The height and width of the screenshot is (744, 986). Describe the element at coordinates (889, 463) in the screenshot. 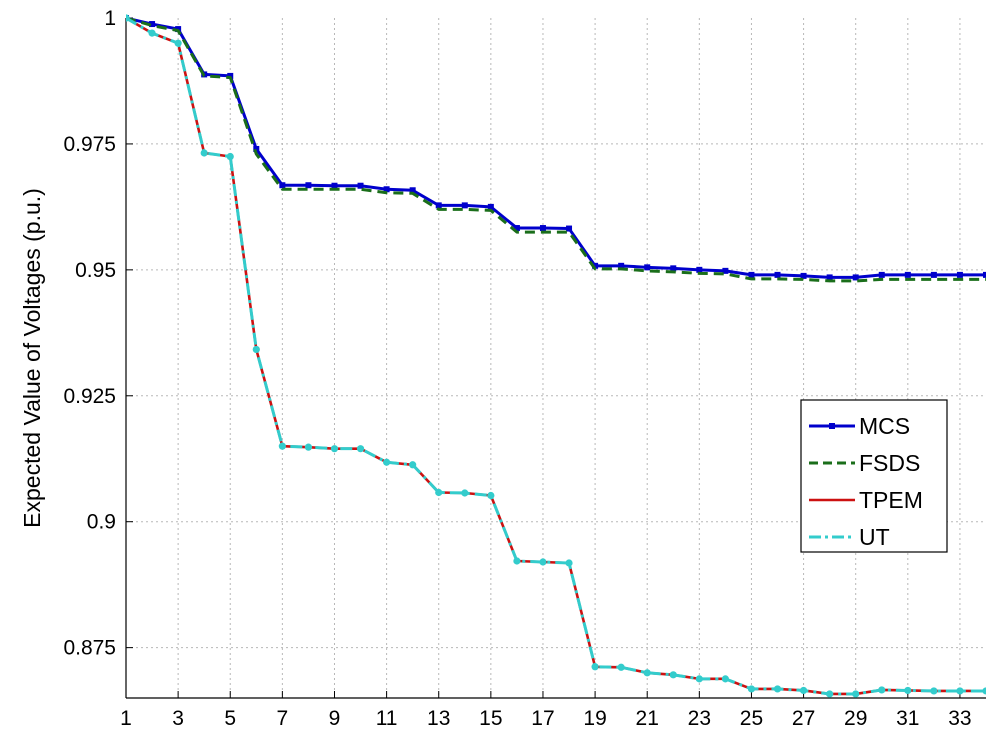

I see `legend-label-fsds: FSDS` at that location.